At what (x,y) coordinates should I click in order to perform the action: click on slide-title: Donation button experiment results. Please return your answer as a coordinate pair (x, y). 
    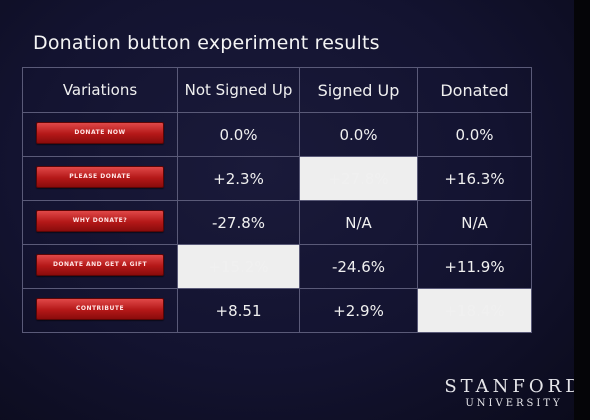
    Looking at the image, I should click on (206, 43).